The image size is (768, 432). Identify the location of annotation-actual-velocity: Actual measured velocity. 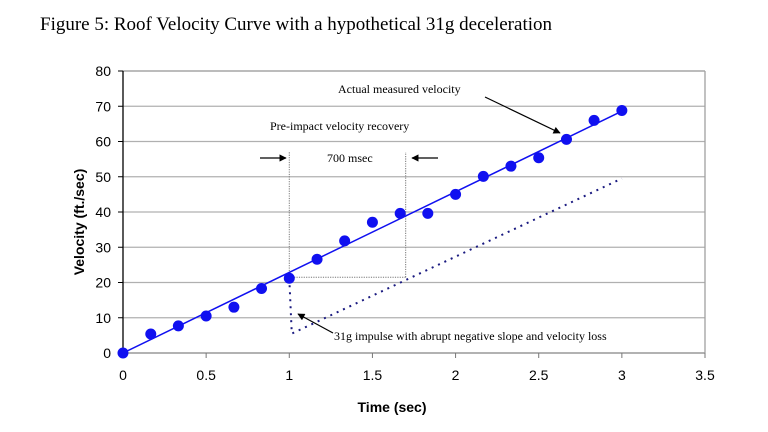
(399, 89).